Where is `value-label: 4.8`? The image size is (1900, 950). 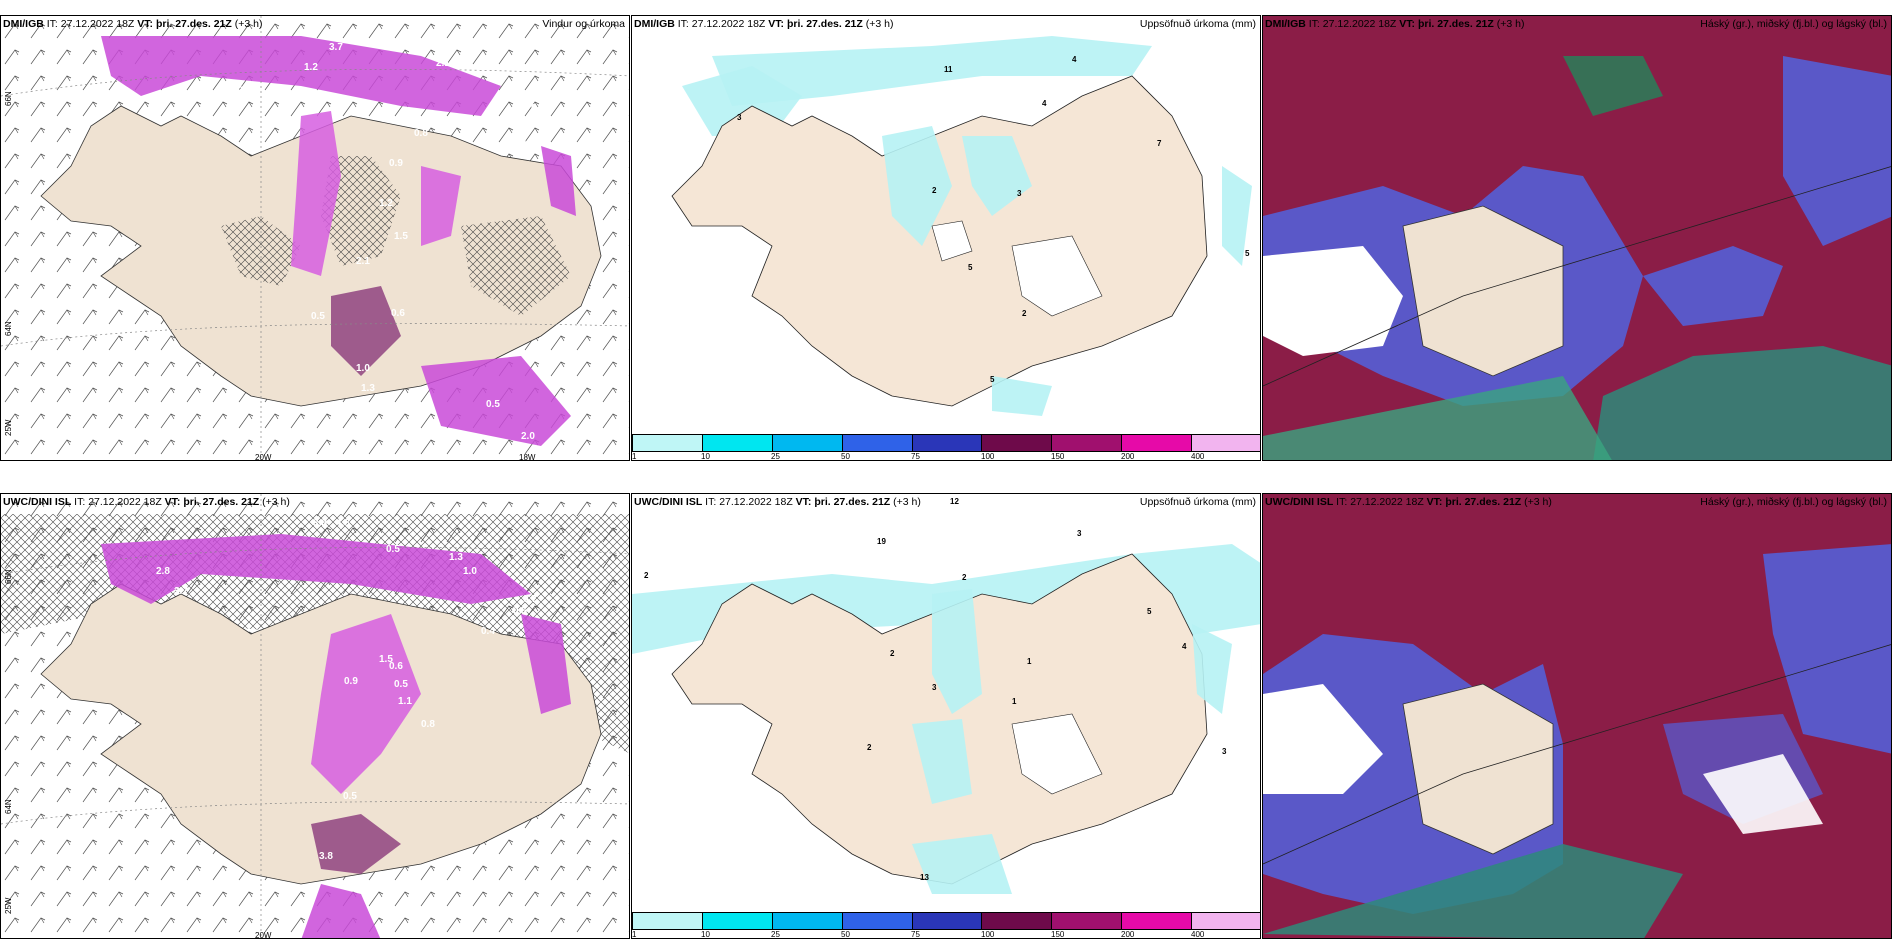
value-label: 4.8 is located at coordinates (343, 523).